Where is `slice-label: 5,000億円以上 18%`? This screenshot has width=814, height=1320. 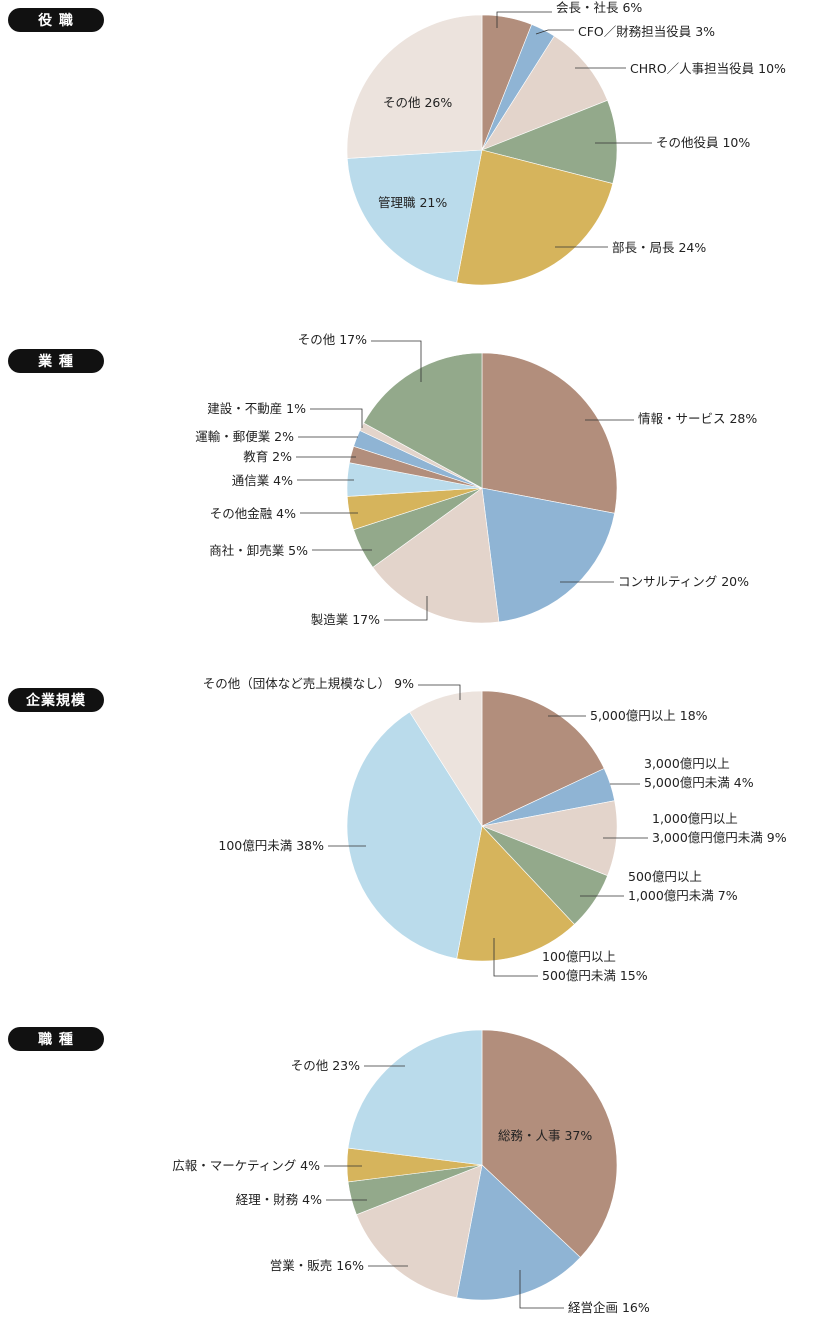
slice-label: 5,000億円以上 18% is located at coordinates (649, 715).